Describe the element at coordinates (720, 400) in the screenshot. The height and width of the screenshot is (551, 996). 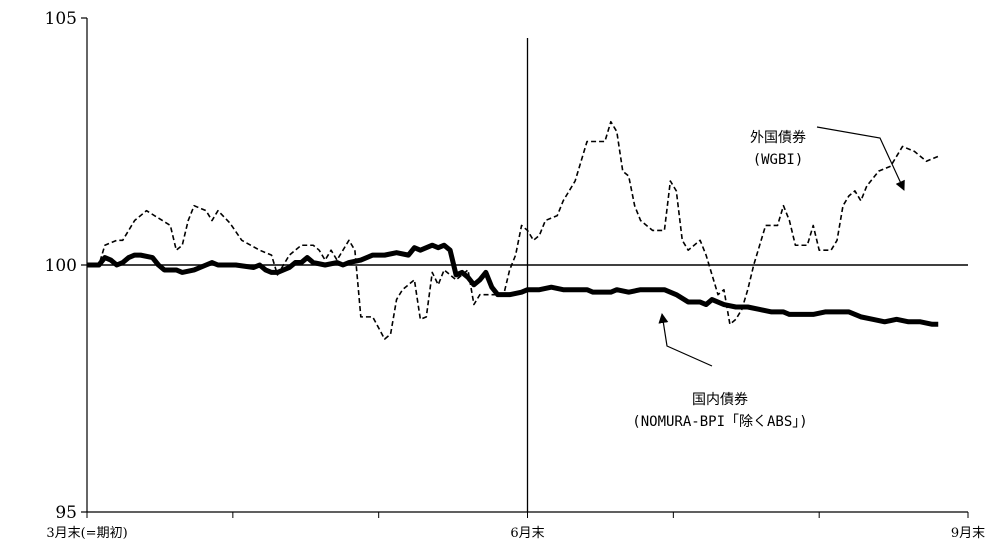
I see `annotation-nomura-title: 国内債券` at that location.